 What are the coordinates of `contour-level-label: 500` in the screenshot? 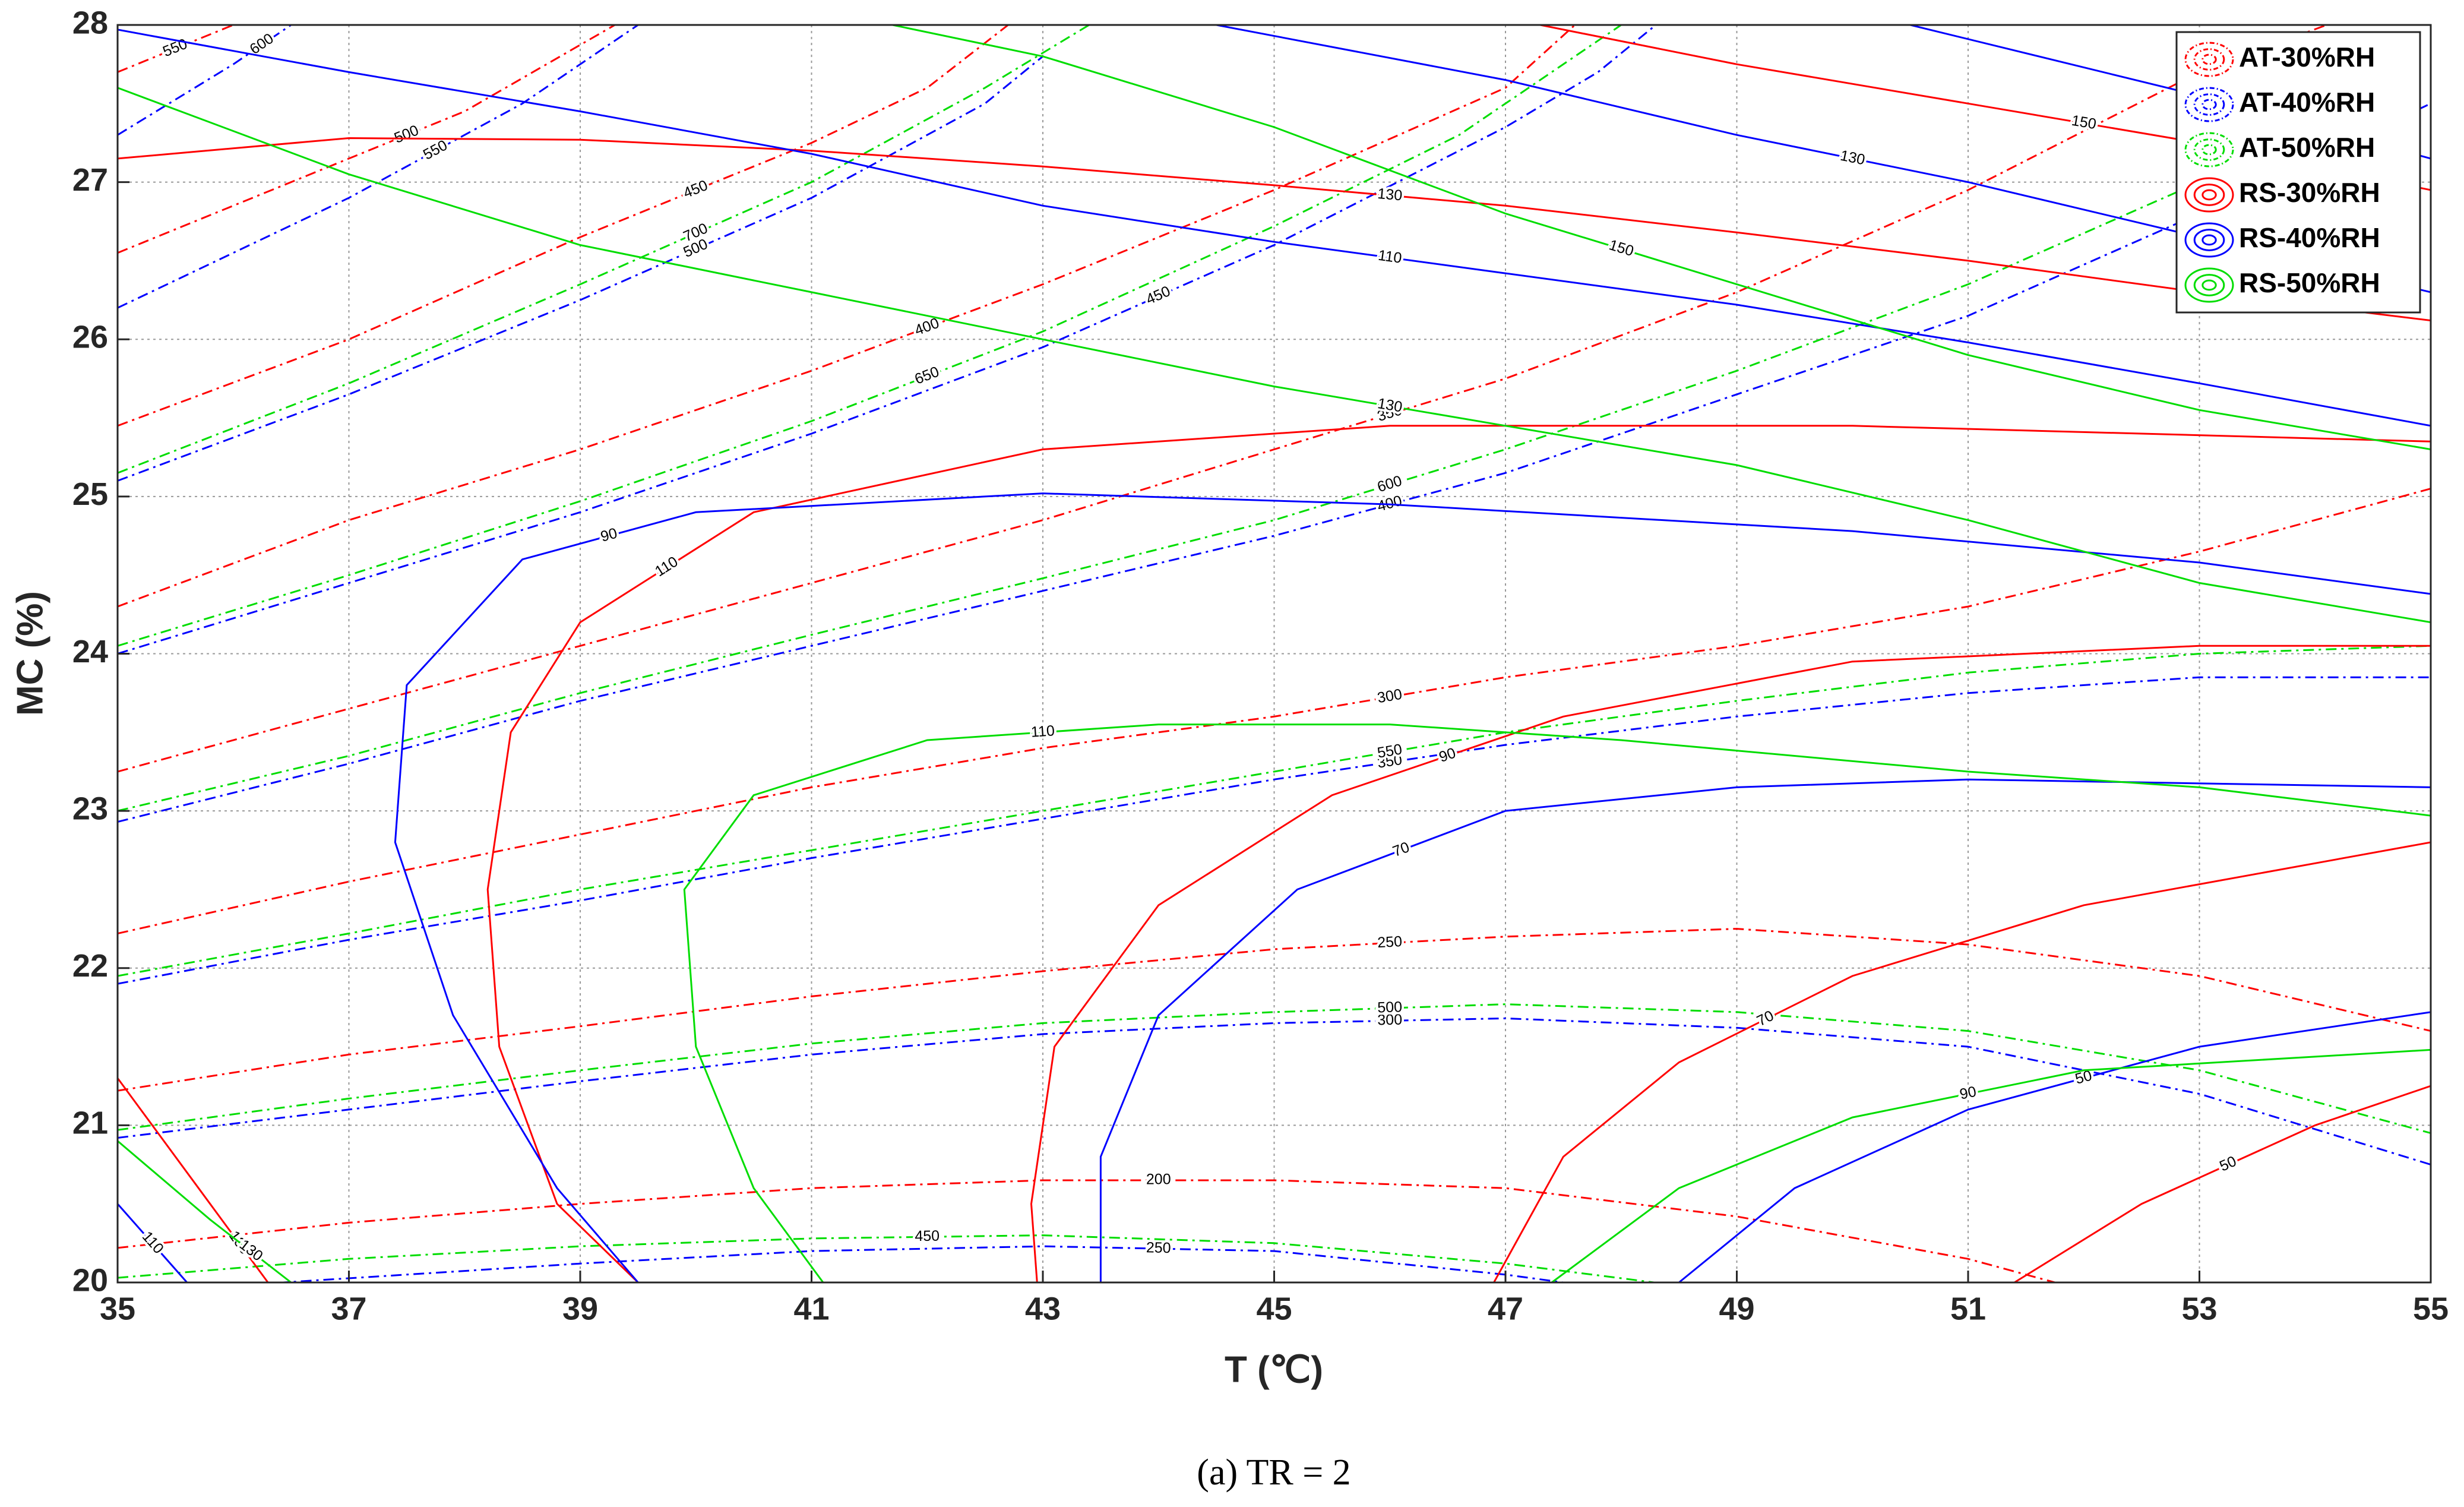 It's located at (1390, 1007).